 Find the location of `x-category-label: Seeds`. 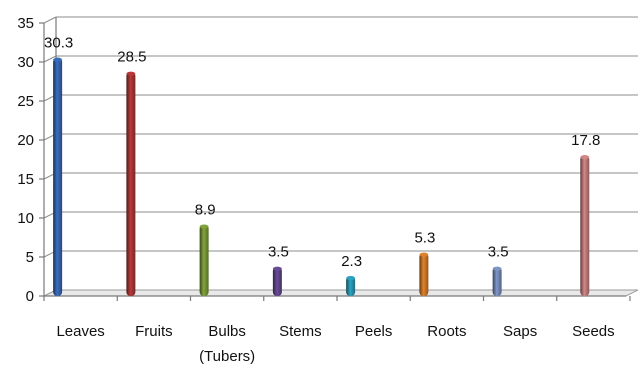

x-category-label: Seeds is located at coordinates (593, 331).